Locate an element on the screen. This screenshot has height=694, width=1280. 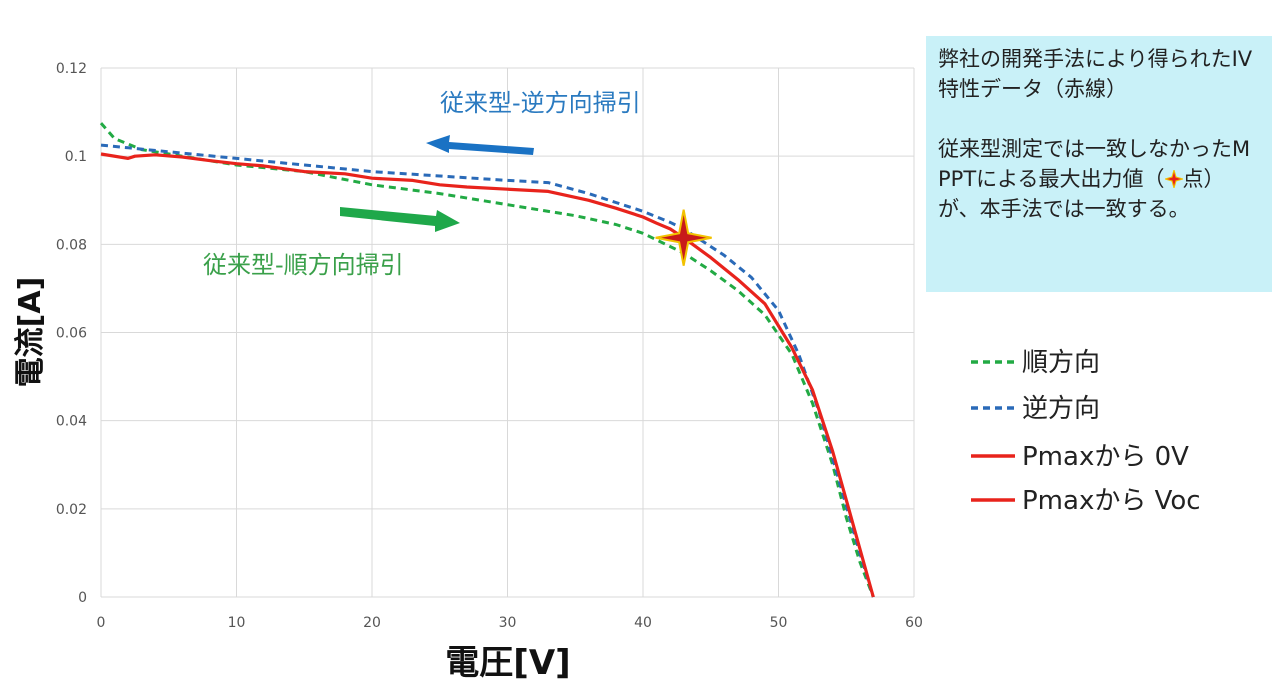
max-power-point-marker is located at coordinates (683, 237).